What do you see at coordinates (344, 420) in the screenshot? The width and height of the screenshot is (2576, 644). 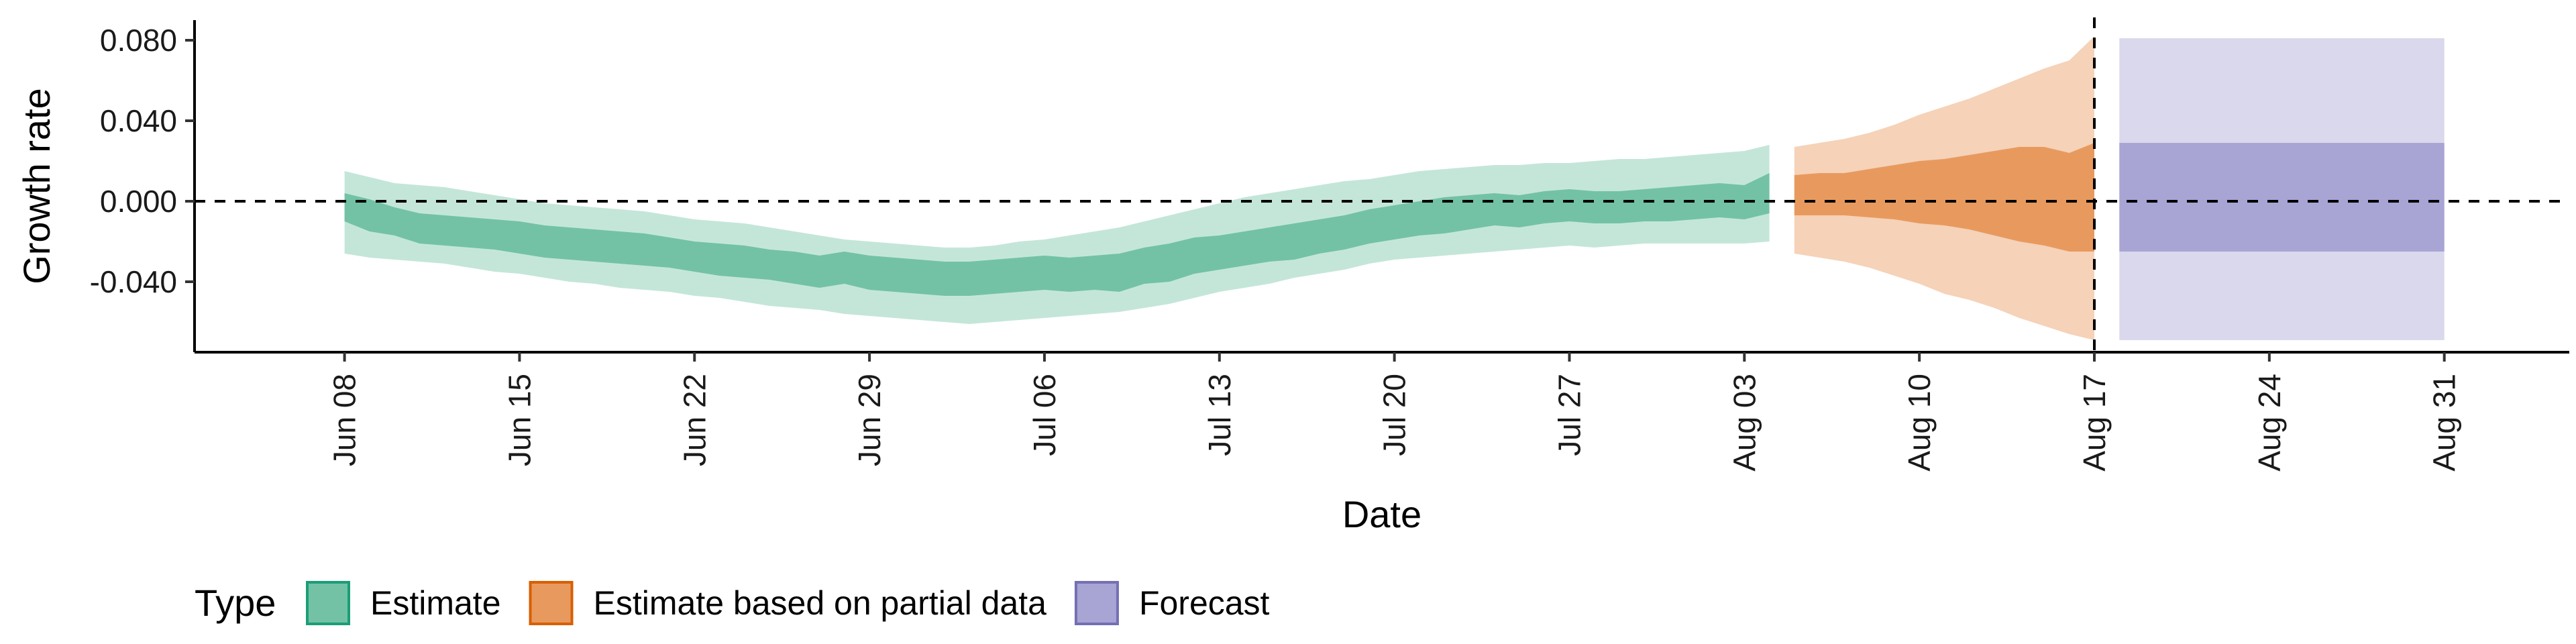 I see `x-tick-label: Jun 08` at bounding box center [344, 420].